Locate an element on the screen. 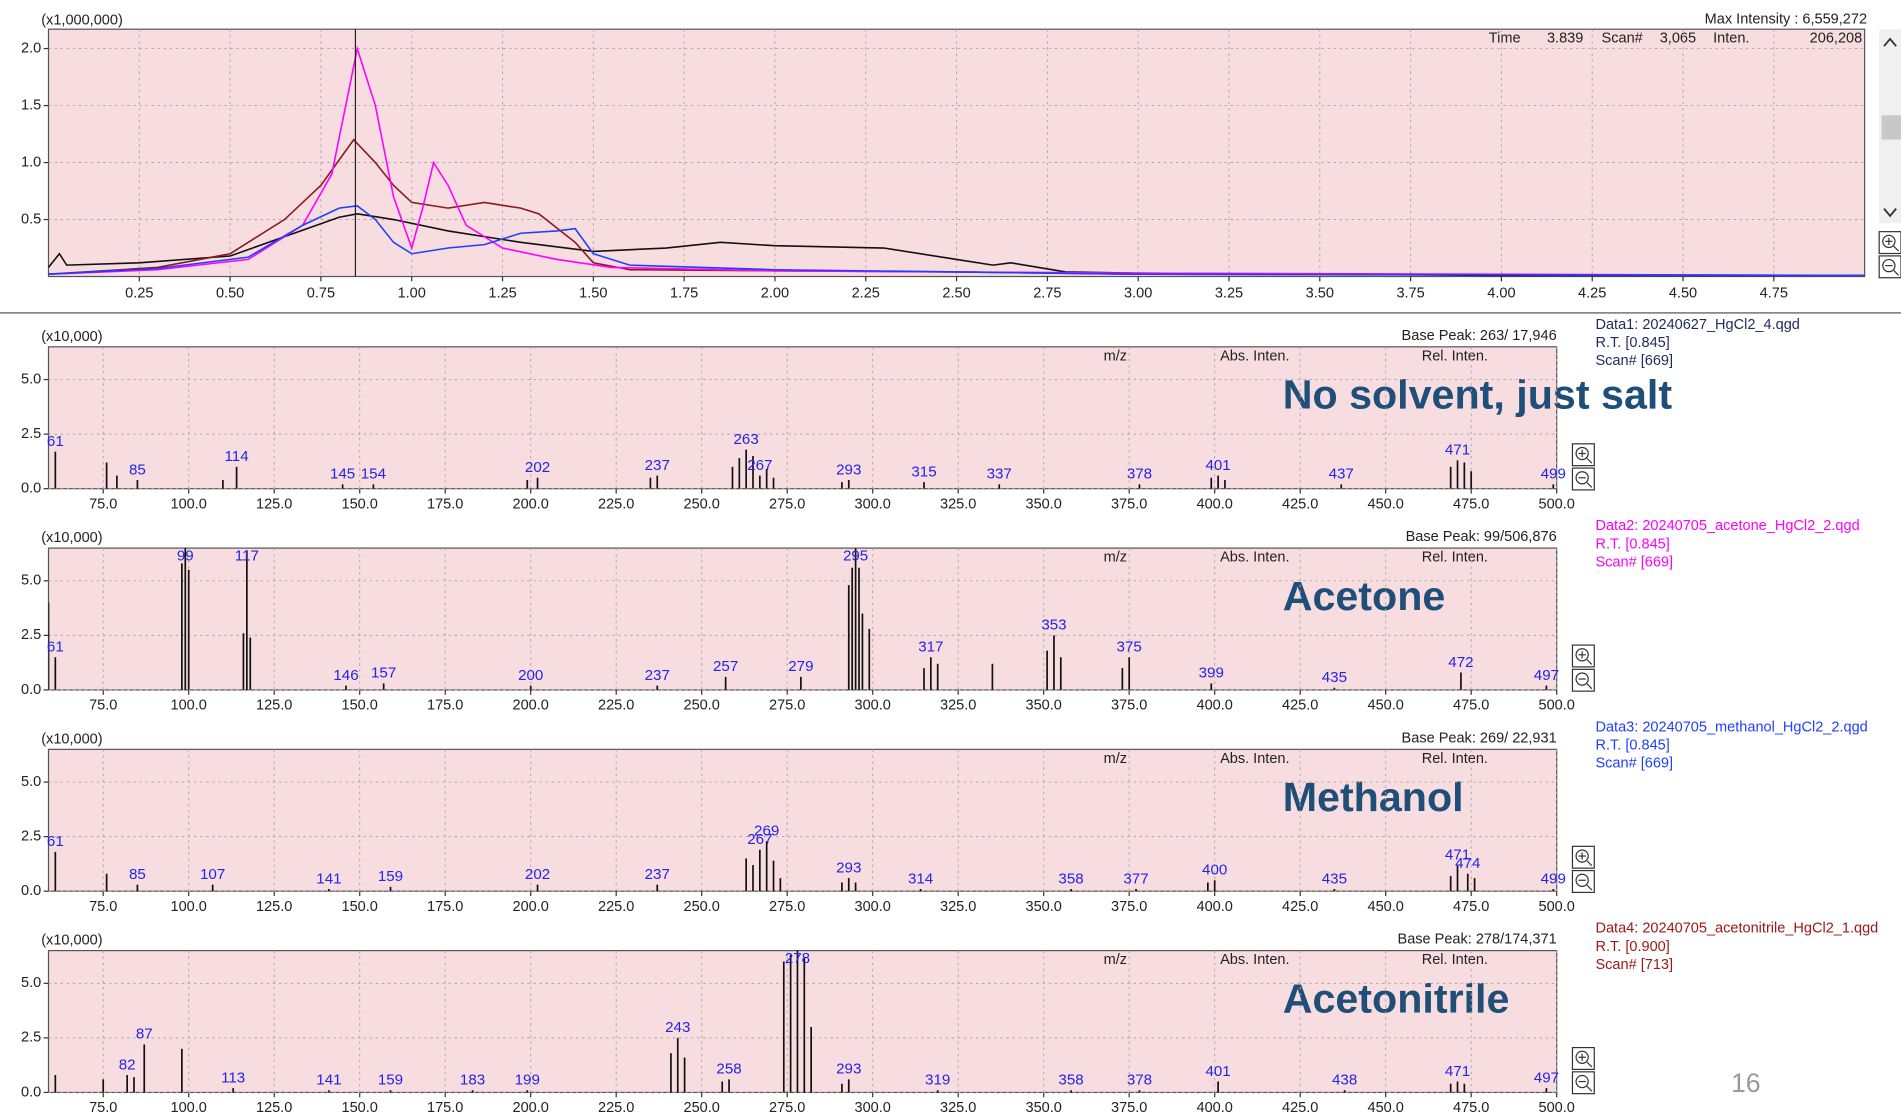 The width and height of the screenshot is (1901, 1118). scroll-down is located at coordinates (1890, 213).